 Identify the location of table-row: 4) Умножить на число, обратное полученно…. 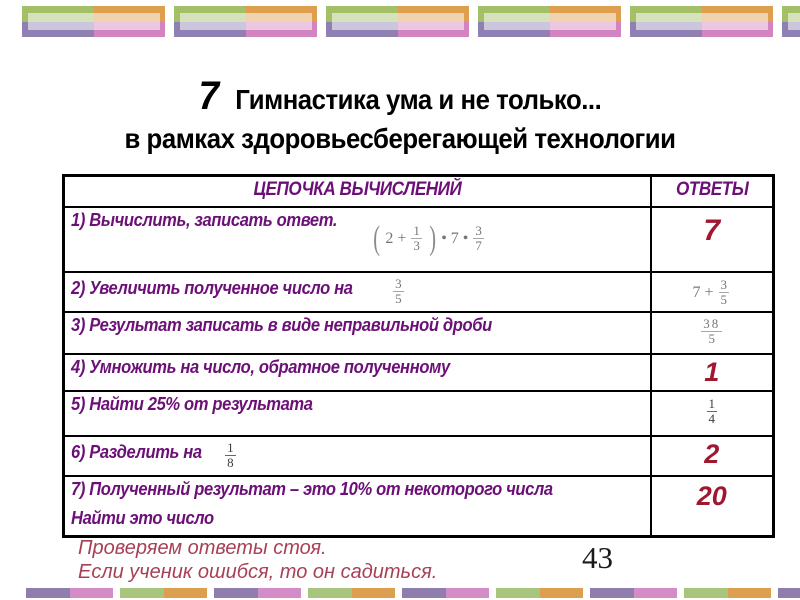
(418, 372).